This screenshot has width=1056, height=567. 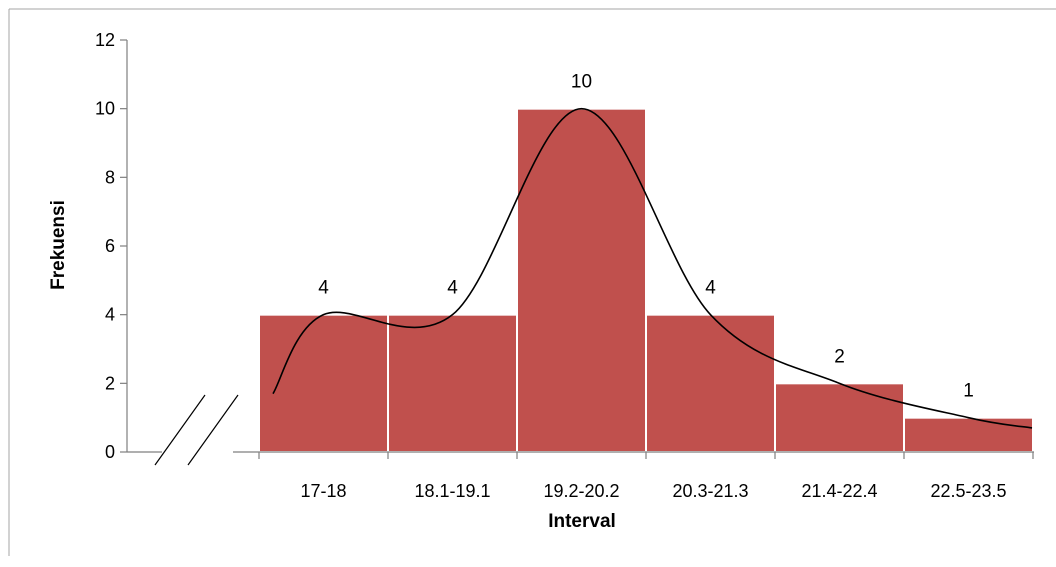 What do you see at coordinates (582, 521) in the screenshot?
I see `x-axis-title: Interval` at bounding box center [582, 521].